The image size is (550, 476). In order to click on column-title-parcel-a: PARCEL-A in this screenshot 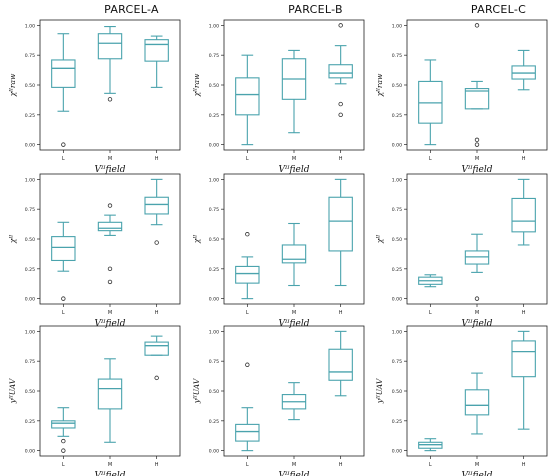, I will do `click(131, 9)`.